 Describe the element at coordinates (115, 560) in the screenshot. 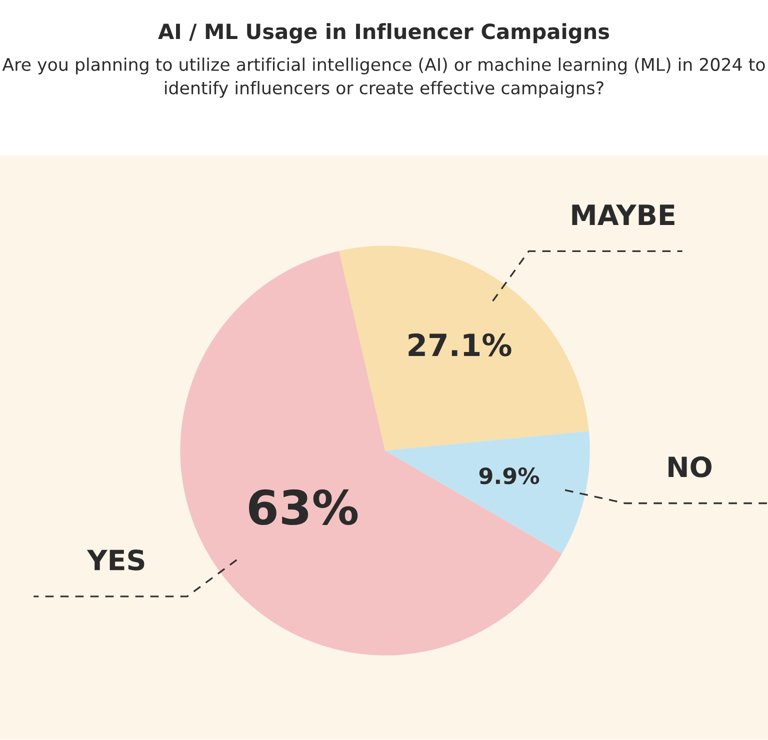

I see `slice-label: YES` at that location.